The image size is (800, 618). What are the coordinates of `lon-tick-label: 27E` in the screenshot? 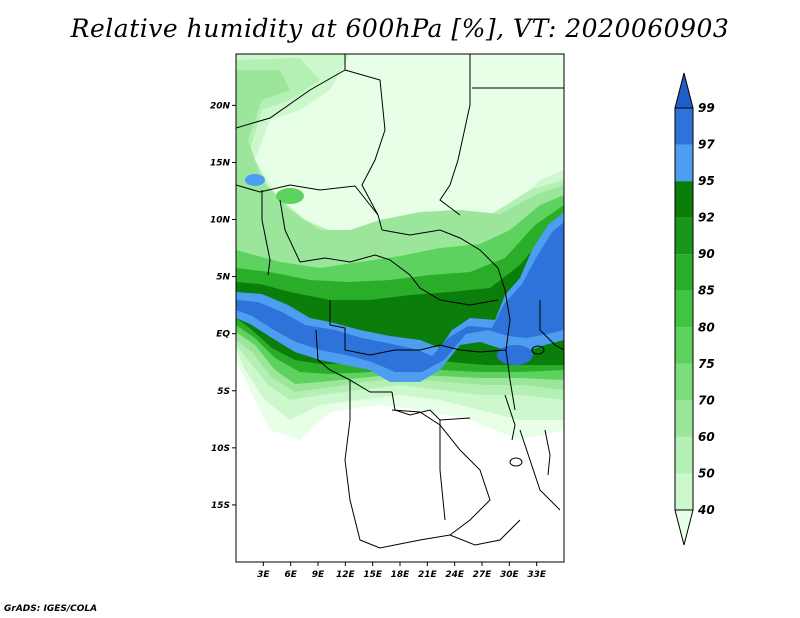 It's located at (483, 575).